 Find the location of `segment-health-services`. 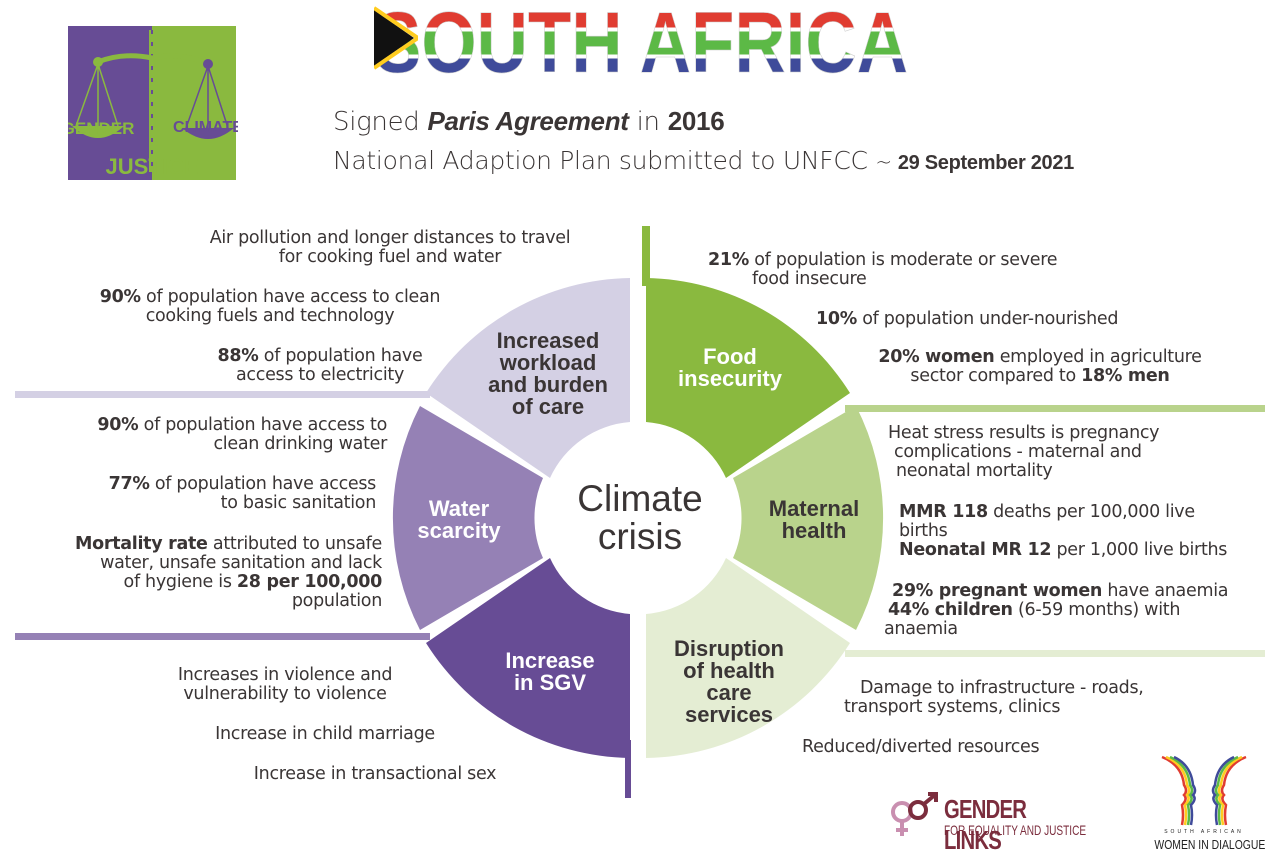

segment-health-services is located at coordinates (748, 658).